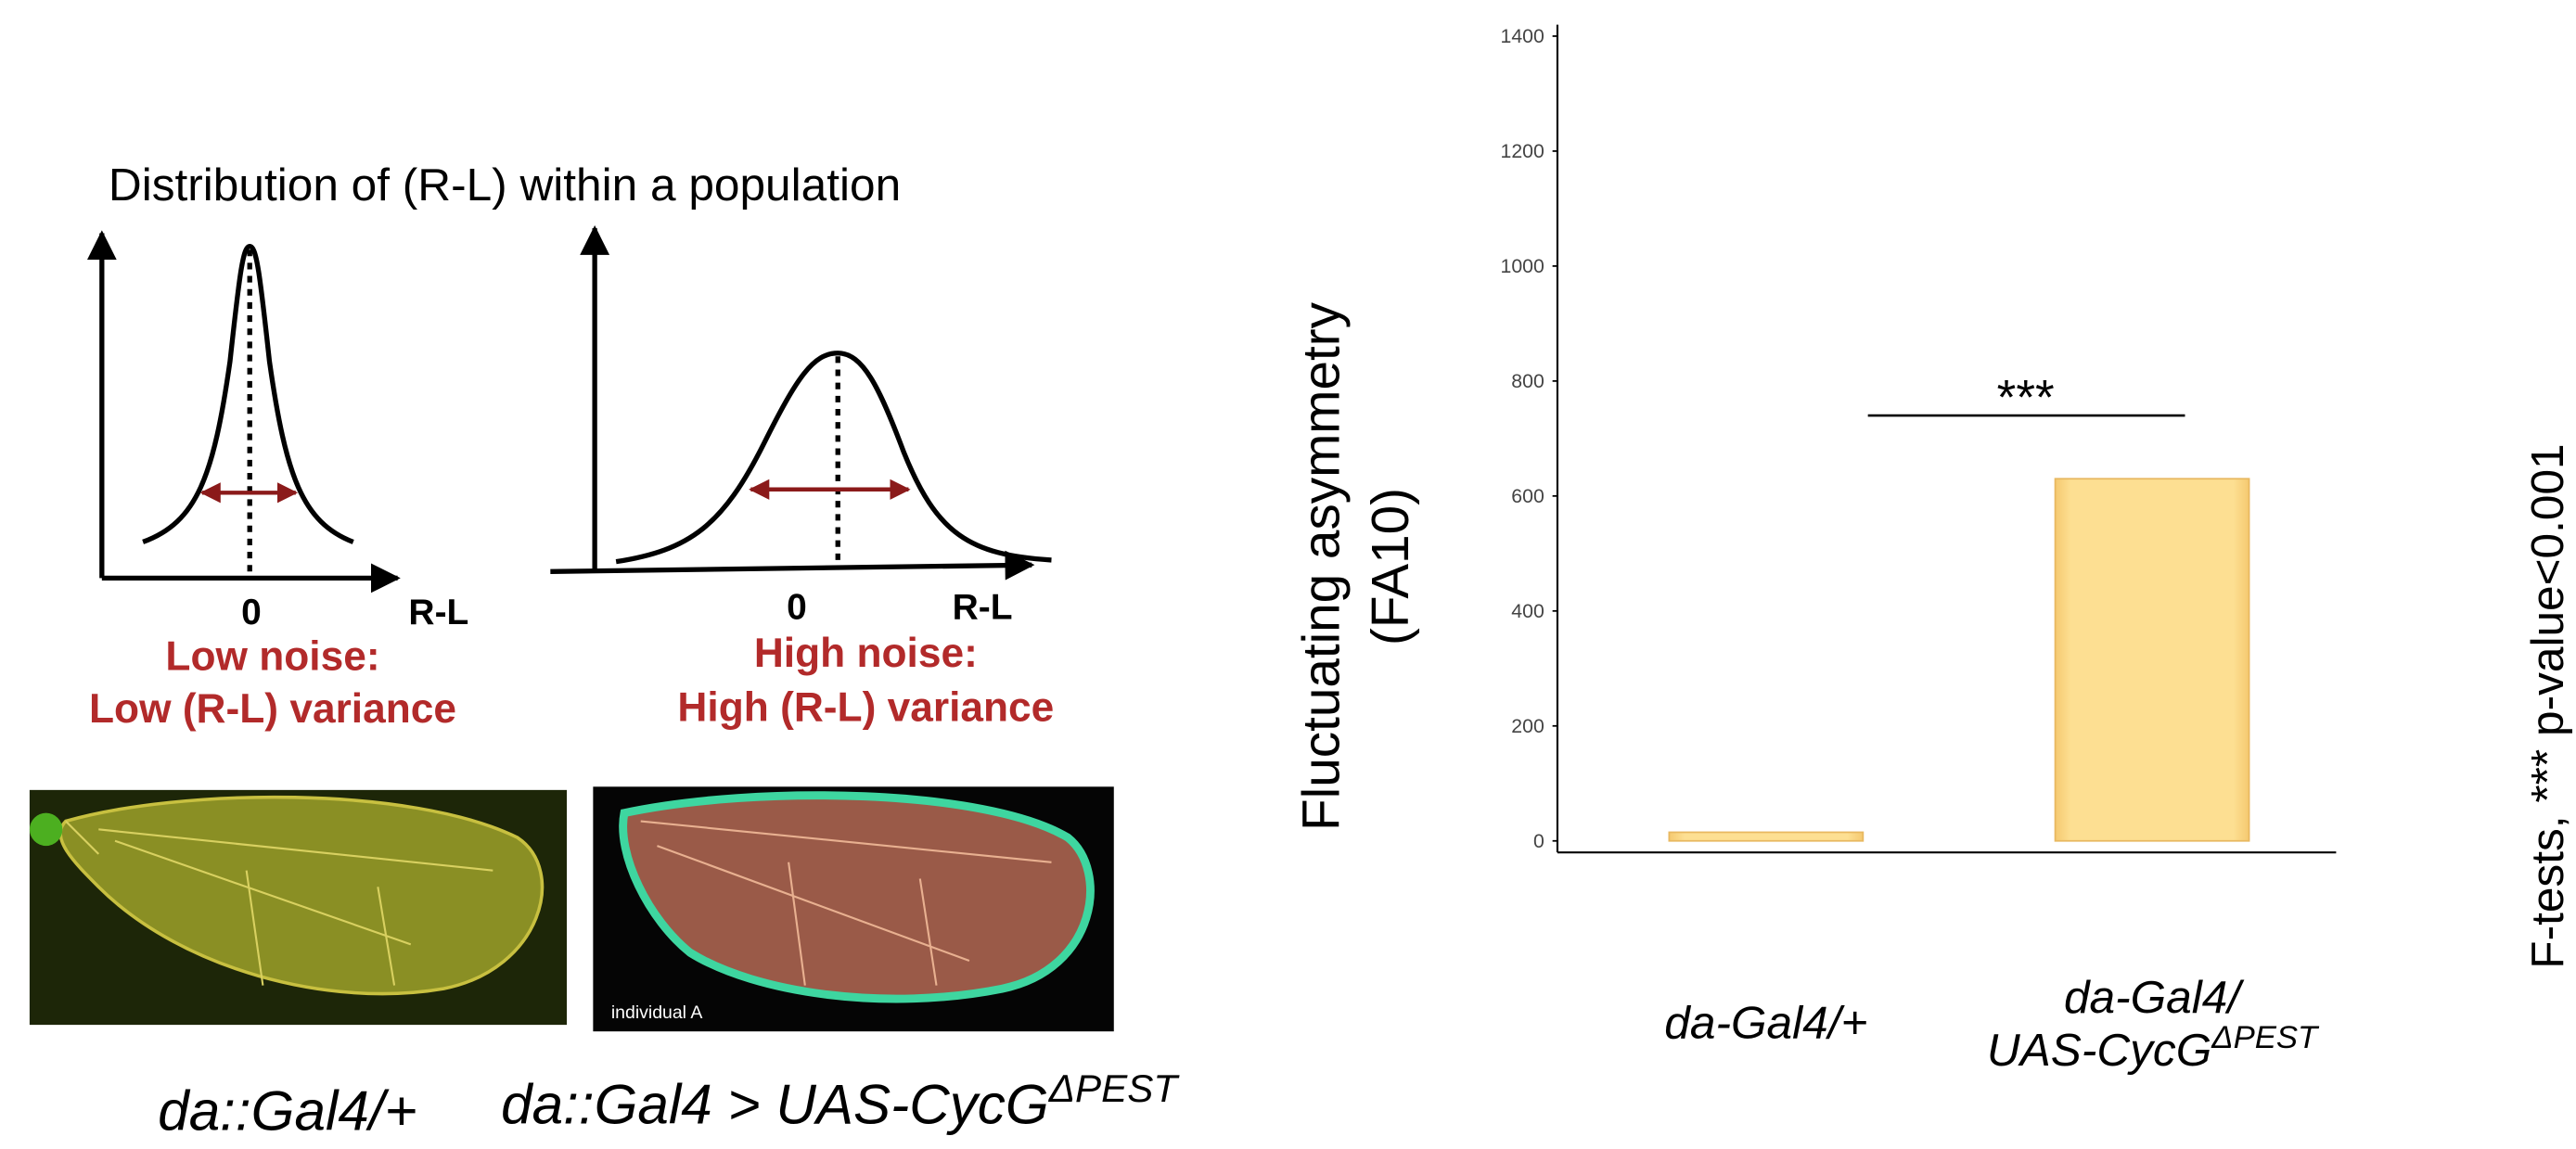 The width and height of the screenshot is (2576, 1149). Describe the element at coordinates (2026, 397) in the screenshot. I see `significance-label: ***` at that location.